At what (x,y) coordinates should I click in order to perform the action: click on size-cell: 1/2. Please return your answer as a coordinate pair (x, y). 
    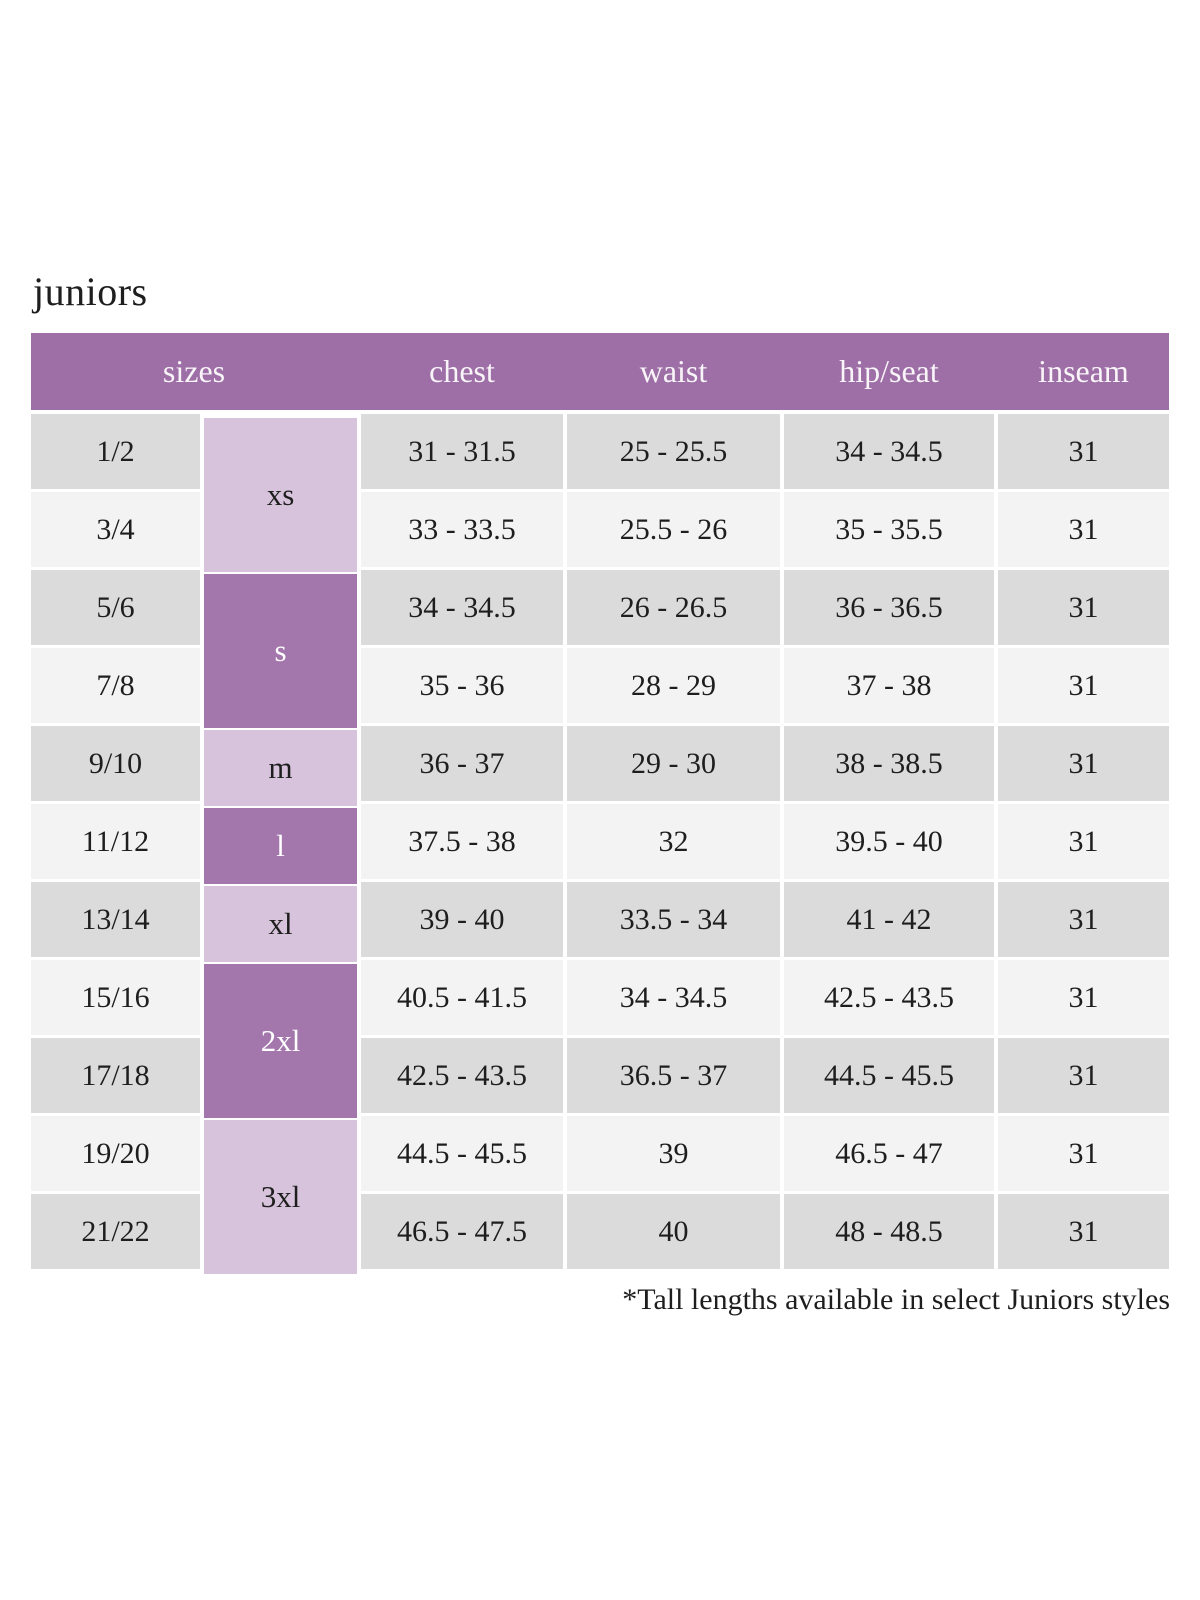
    Looking at the image, I should click on (115, 451).